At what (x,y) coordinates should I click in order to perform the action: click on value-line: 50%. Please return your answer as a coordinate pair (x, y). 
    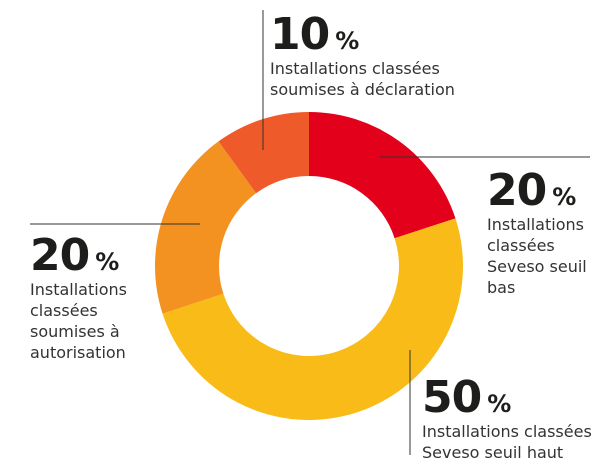
    Looking at the image, I should click on (514, 398).